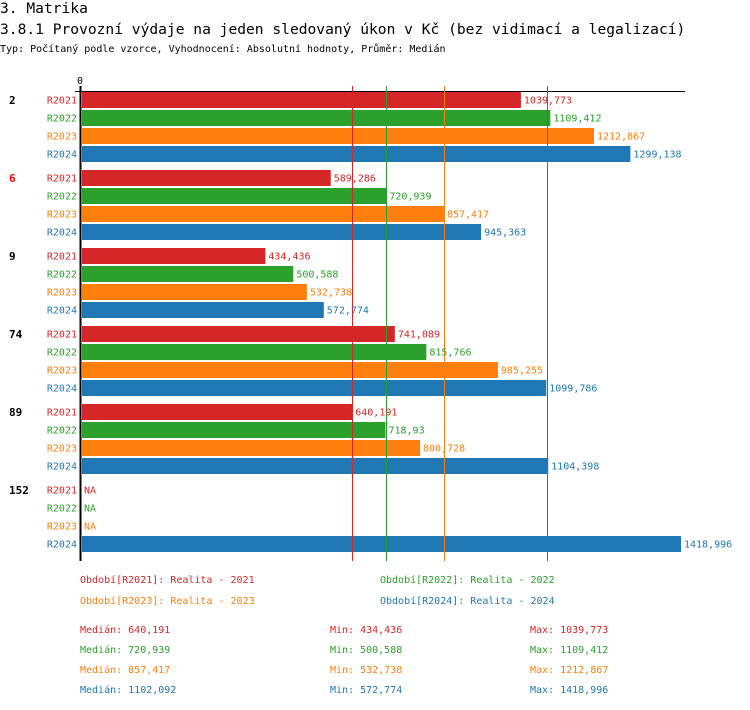  I want to click on category-label: 152, so click(19, 490).